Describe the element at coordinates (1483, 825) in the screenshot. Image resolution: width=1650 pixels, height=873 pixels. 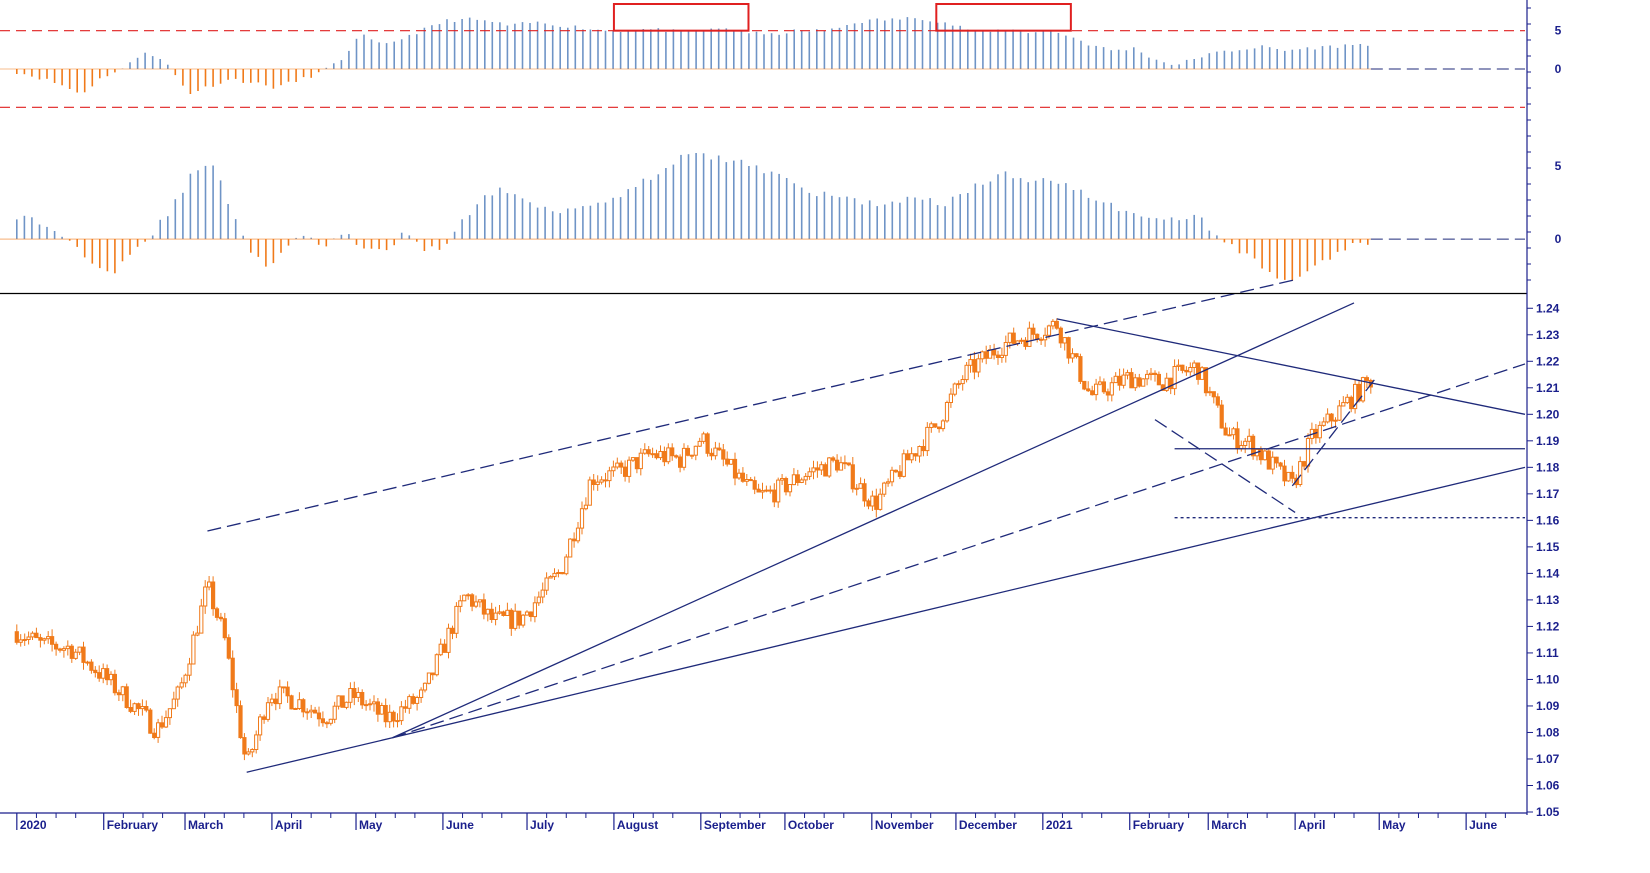
I see `month-label: June` at that location.